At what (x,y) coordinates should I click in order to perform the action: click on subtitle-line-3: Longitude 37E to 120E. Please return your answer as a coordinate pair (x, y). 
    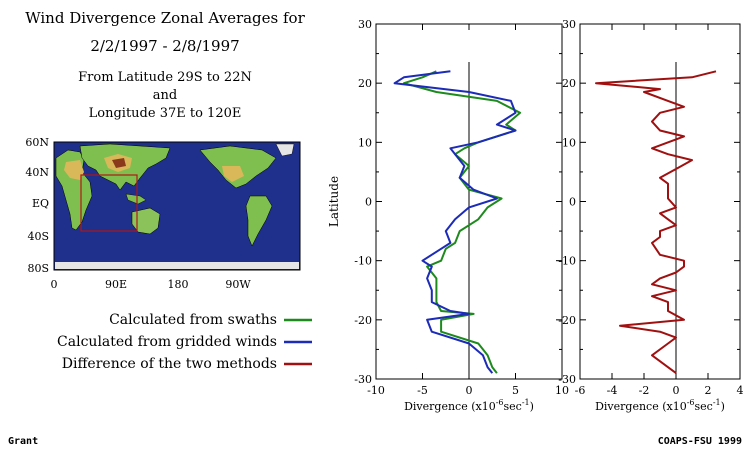
    Looking at the image, I should click on (165, 113).